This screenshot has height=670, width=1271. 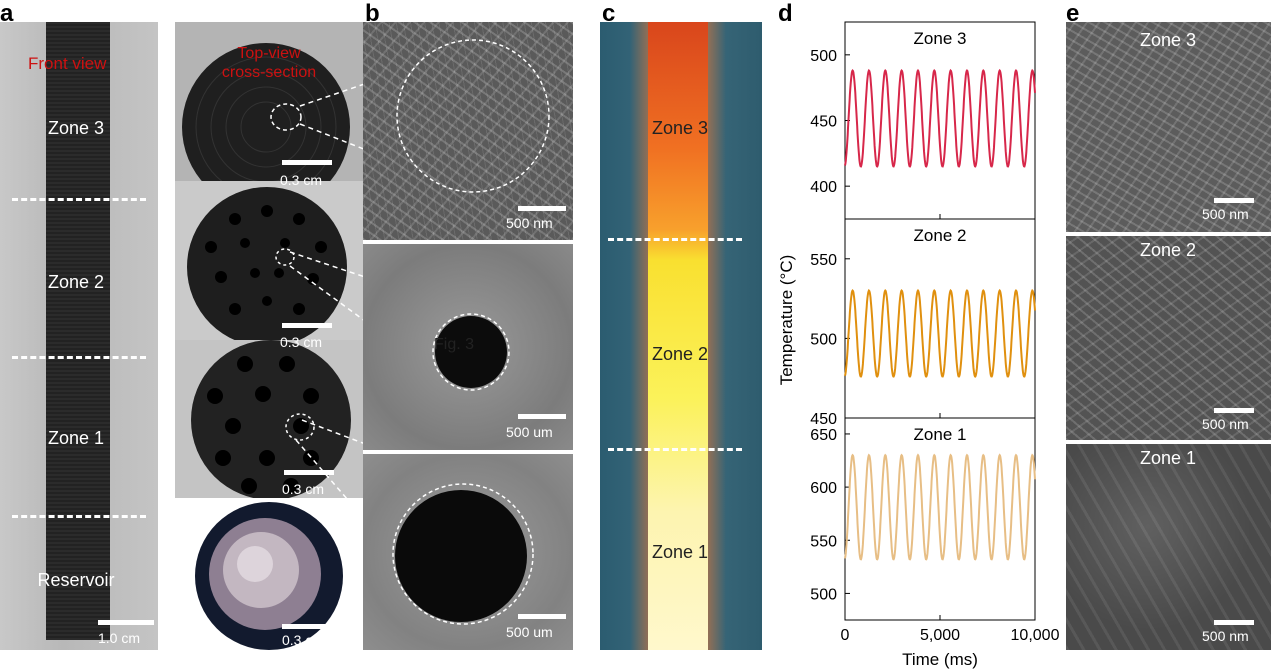 What do you see at coordinates (1035, 635) in the screenshot?
I see `x-tick-label: 10,000` at bounding box center [1035, 635].